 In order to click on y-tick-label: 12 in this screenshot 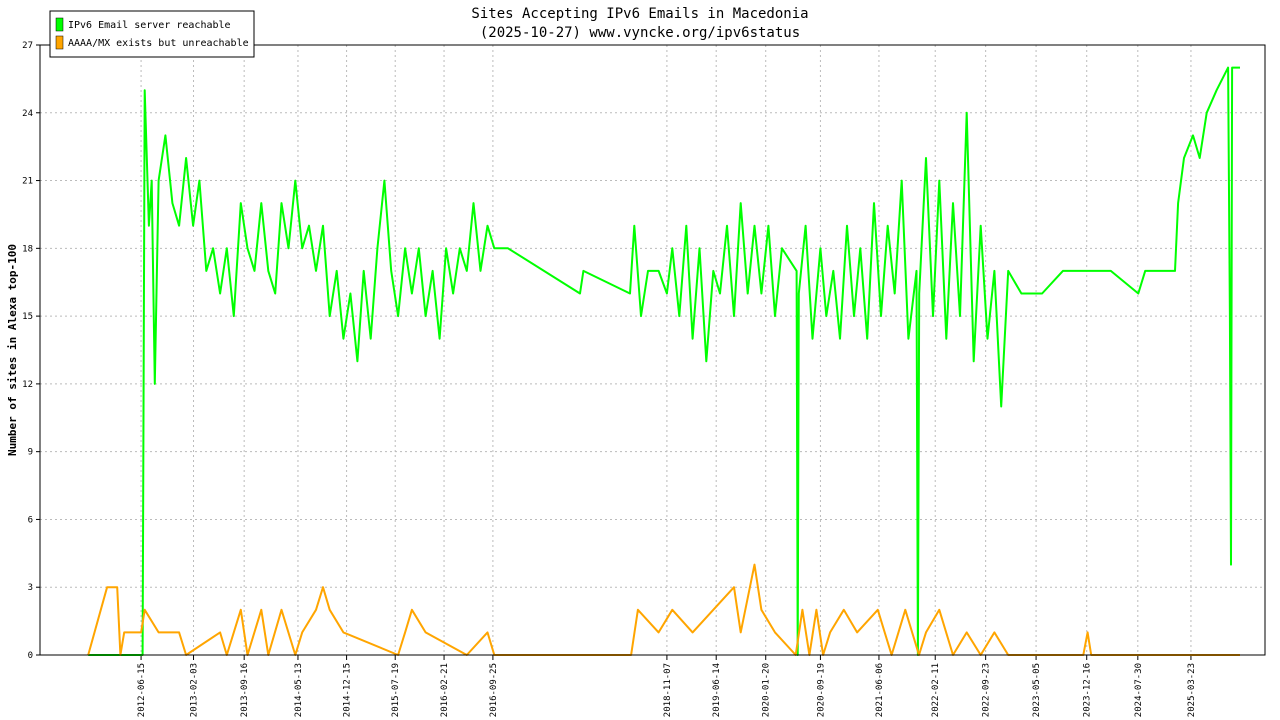, I will do `click(27, 385)`.